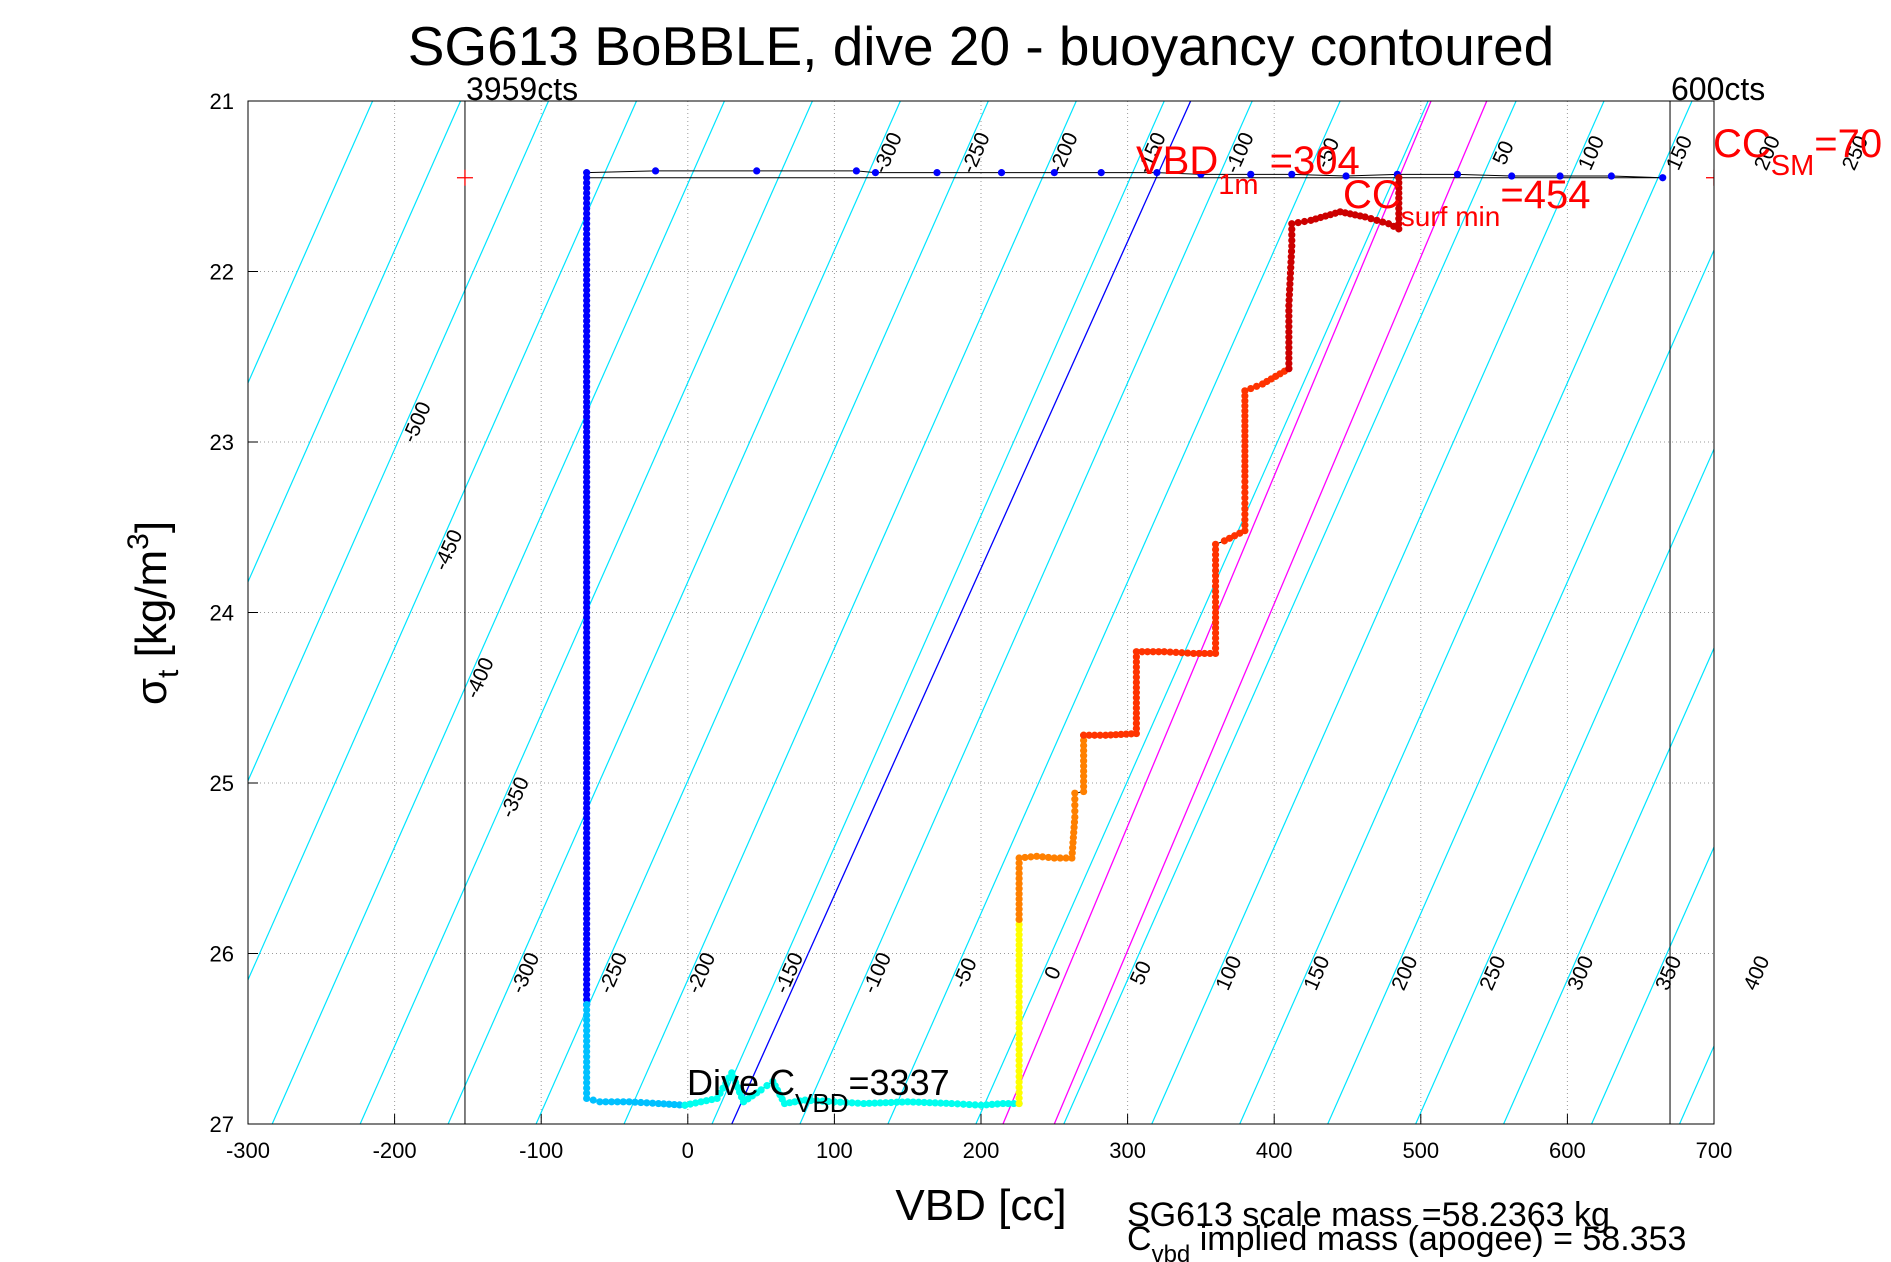 The width and height of the screenshot is (1891, 1262). Describe the element at coordinates (522, 89) in the screenshot. I see `counts-label-left: 3959cts` at that location.